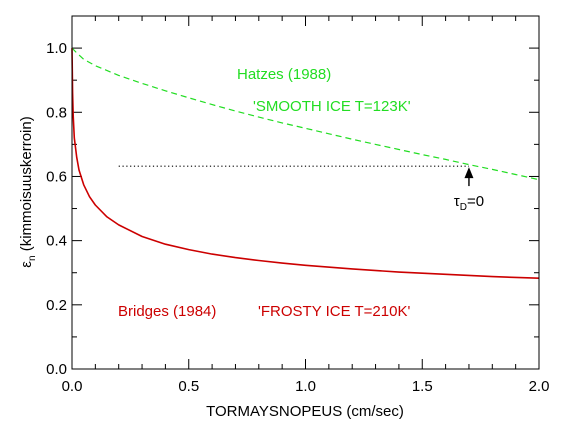 This screenshot has height=425, width=563. I want to click on bridges-series-label: 'FROSTY ICE T=210K', so click(334, 311).